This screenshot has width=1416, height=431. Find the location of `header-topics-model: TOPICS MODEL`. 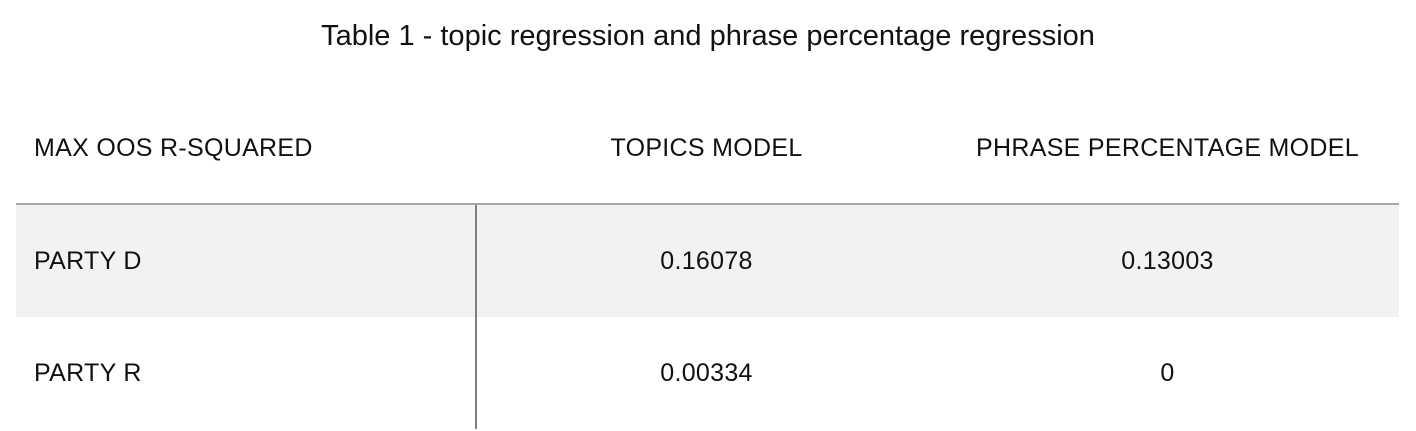

header-topics-model: TOPICS MODEL is located at coordinates (706, 147).